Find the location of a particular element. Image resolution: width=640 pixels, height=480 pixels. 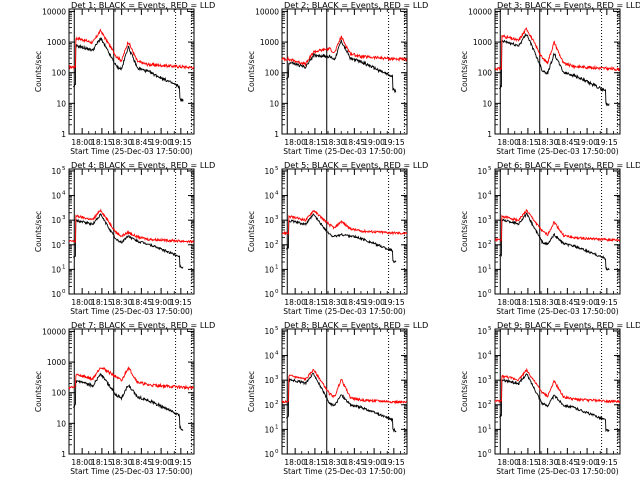

panel-title: Det 8: BLACK = Events, RED = LLD is located at coordinates (356, 325).